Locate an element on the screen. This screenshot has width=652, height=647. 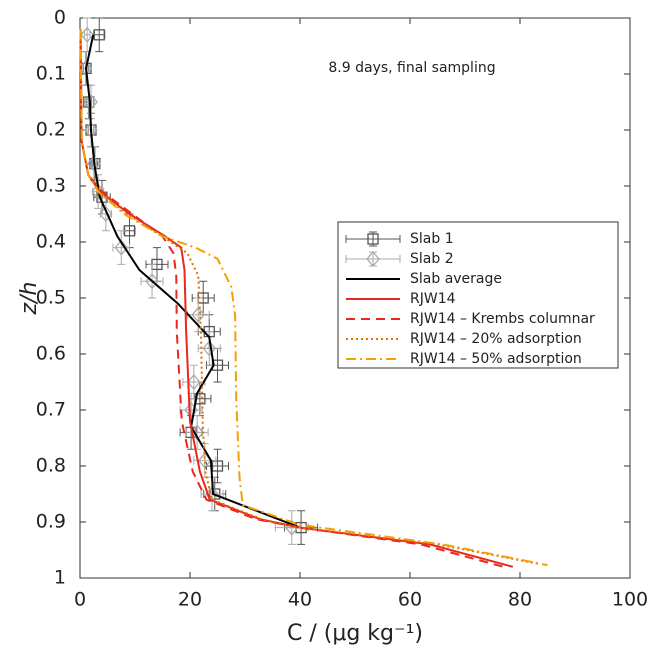
y-tick-label: 0.5 is located at coordinates (51, 298).